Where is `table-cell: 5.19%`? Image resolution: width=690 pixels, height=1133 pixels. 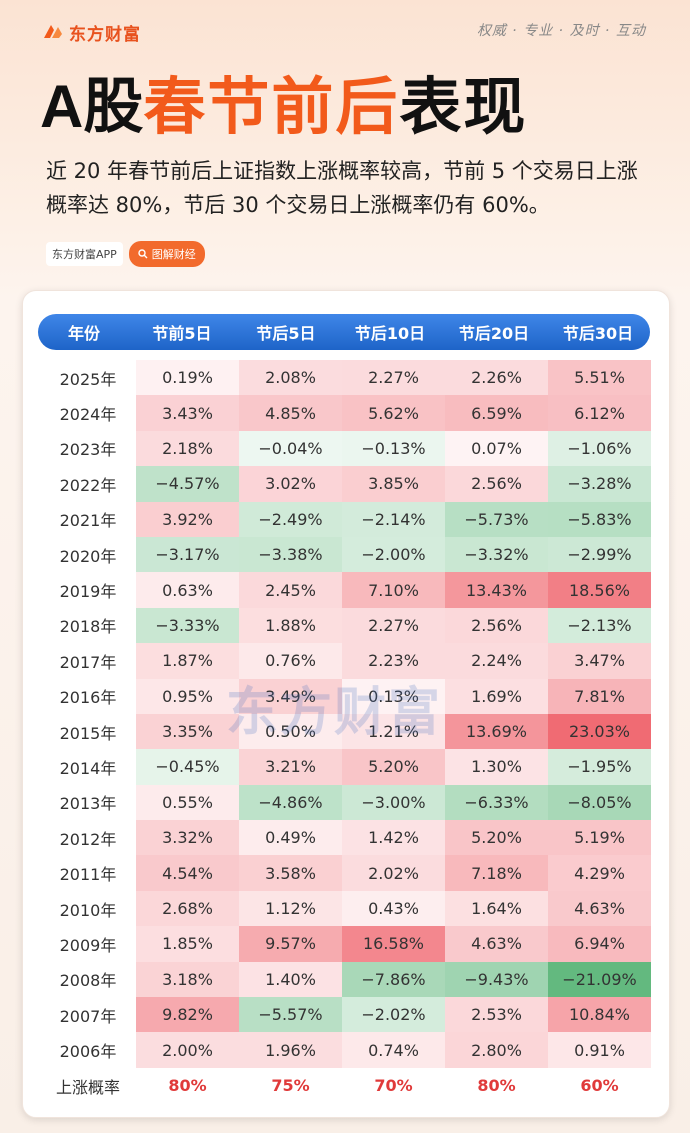
table-cell: 5.19% is located at coordinates (599, 838).